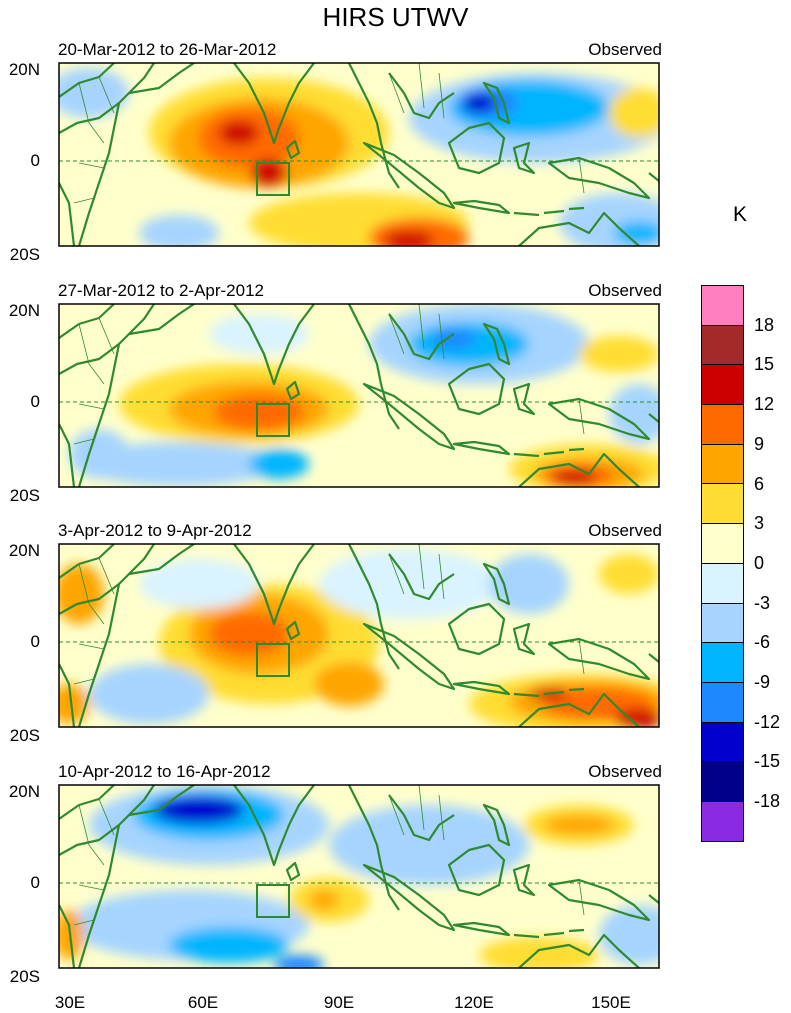 The height and width of the screenshot is (1013, 791). What do you see at coordinates (155, 530) in the screenshot?
I see `panel-period: 3-Apr-2012 to 9-Apr-2012` at bounding box center [155, 530].